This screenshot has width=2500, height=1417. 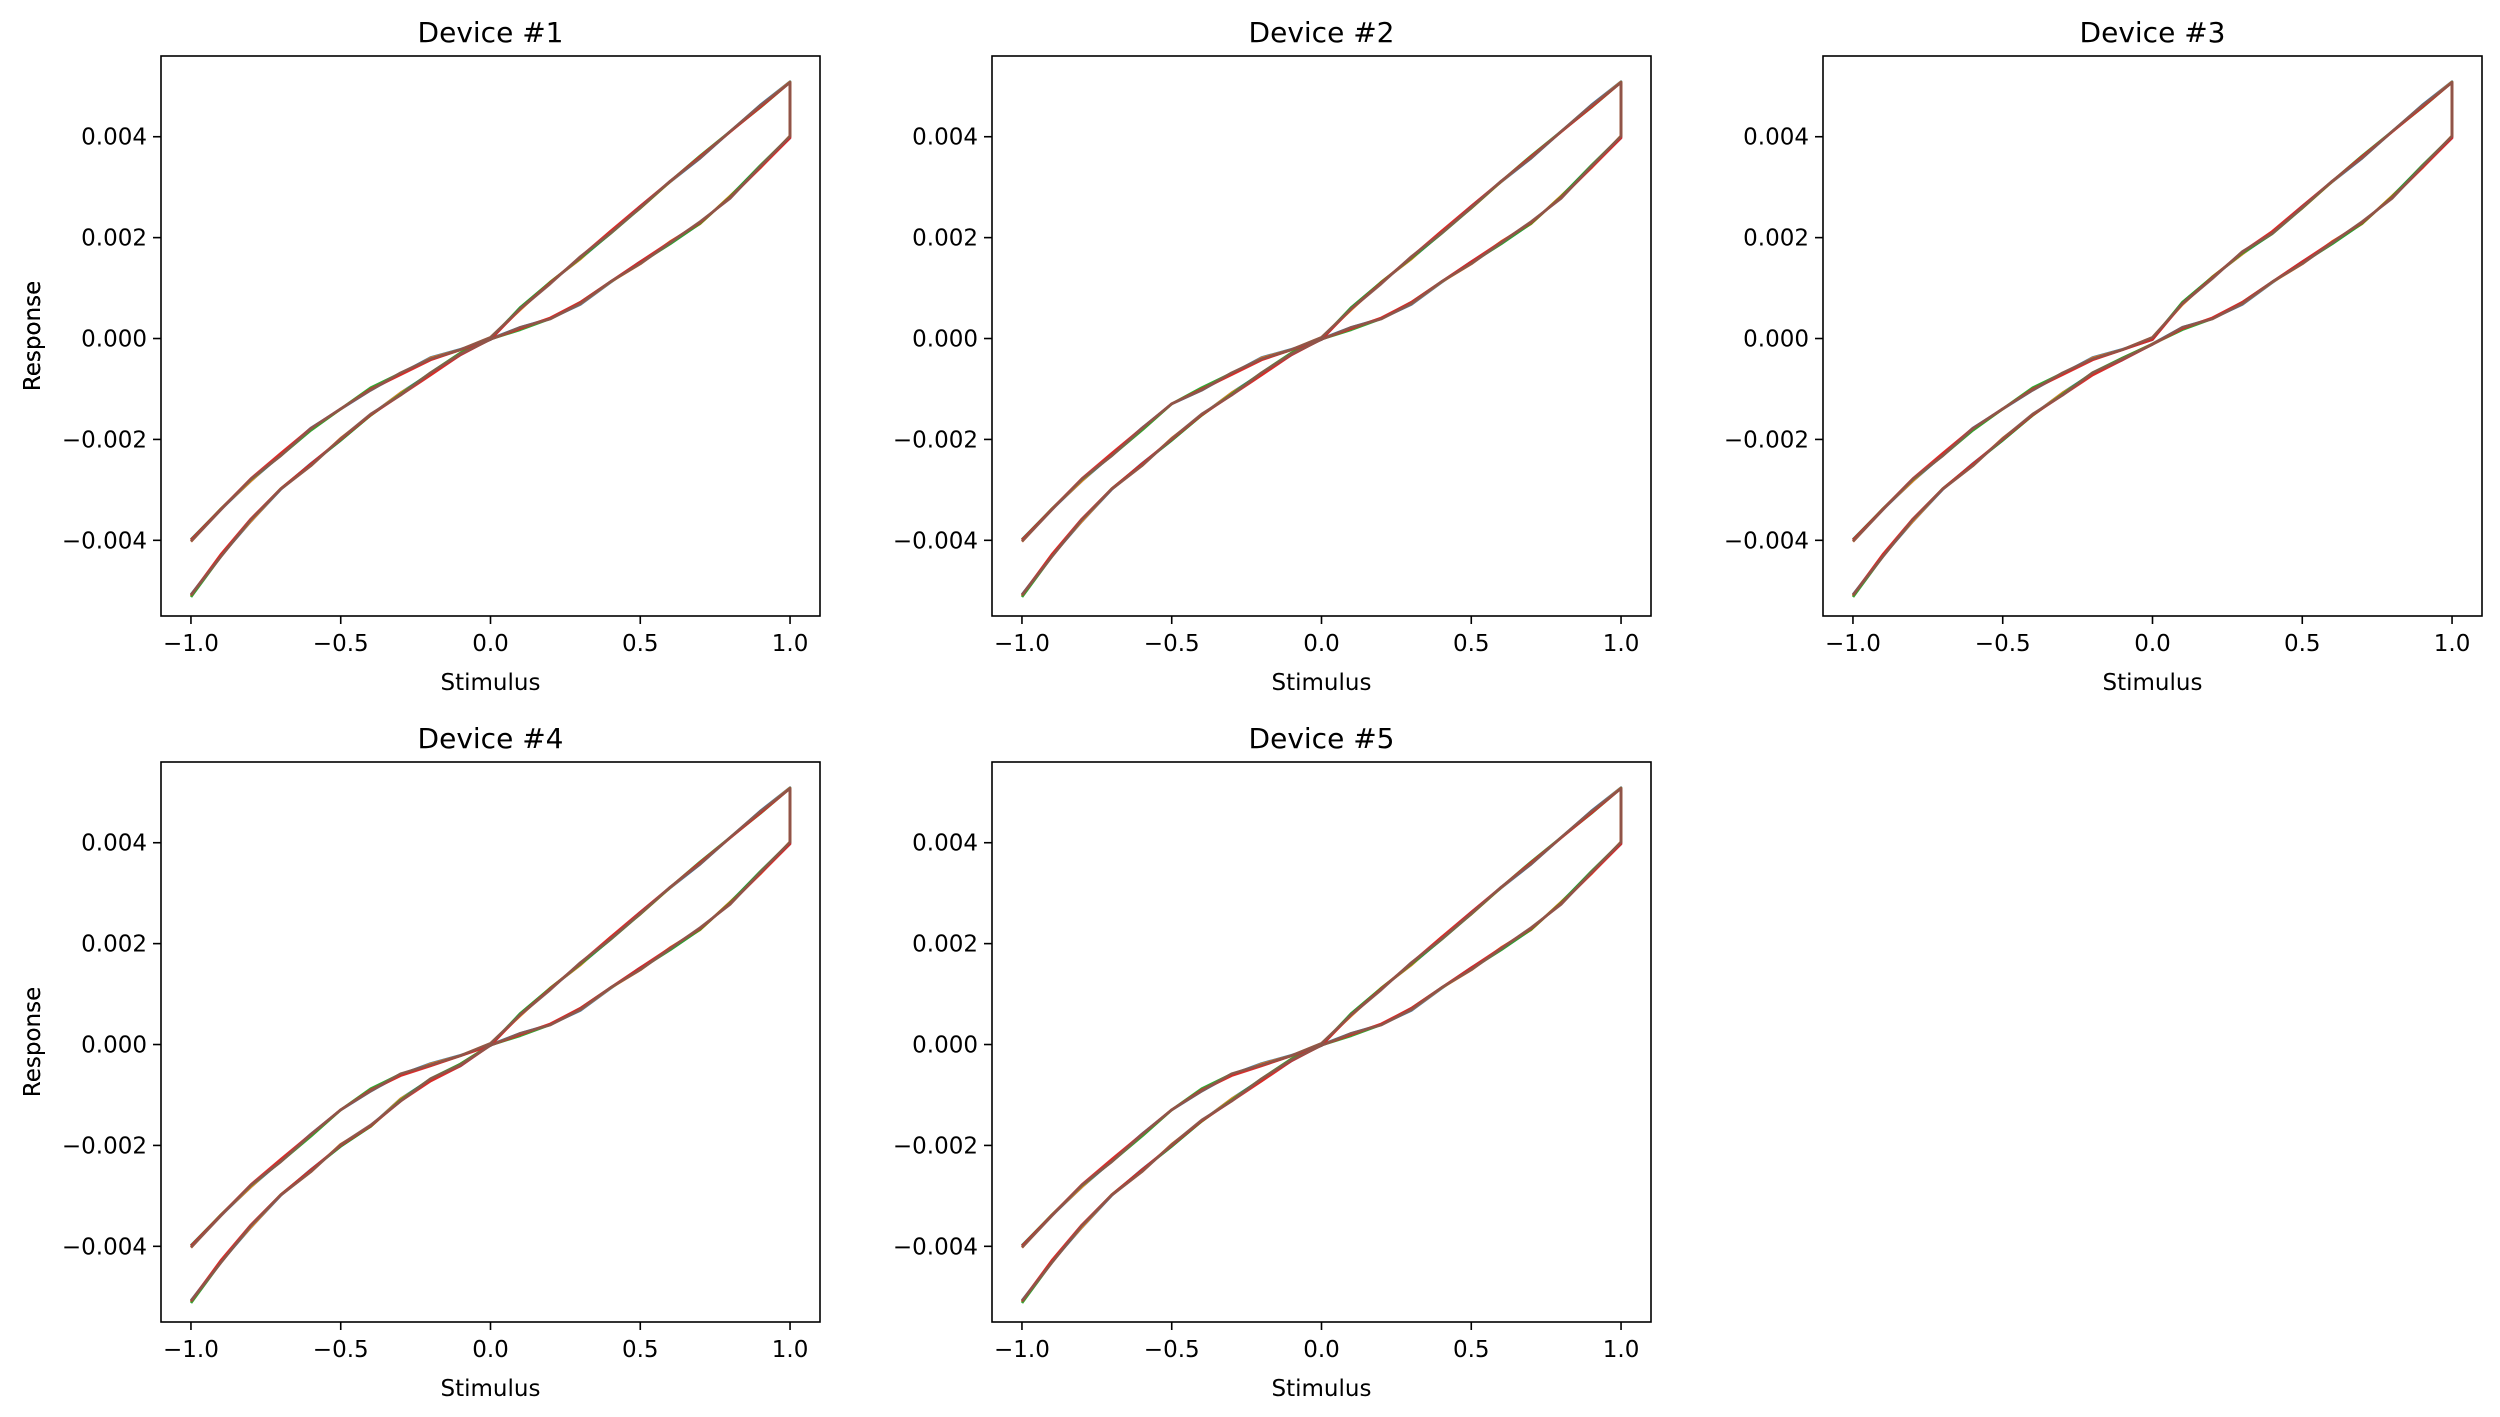 What do you see at coordinates (1322, 32) in the screenshot?
I see `chart-title: Device #2` at bounding box center [1322, 32].